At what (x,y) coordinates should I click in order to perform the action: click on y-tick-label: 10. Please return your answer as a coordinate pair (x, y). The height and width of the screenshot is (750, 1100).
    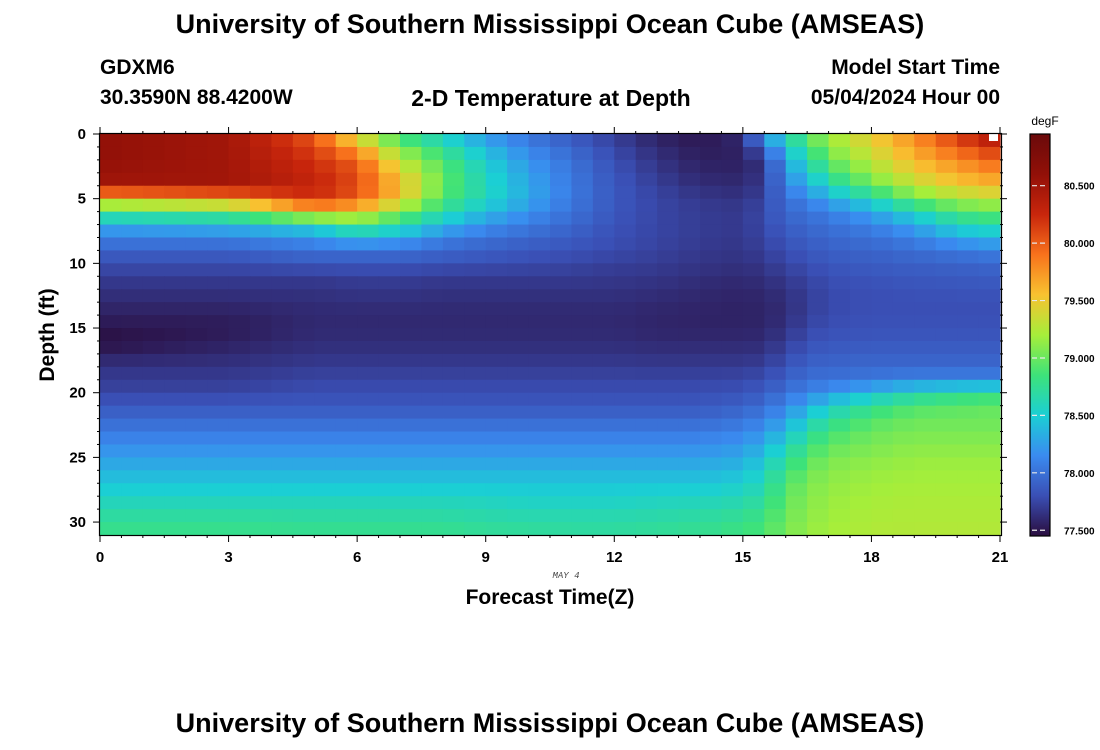
    Looking at the image, I should click on (77, 263).